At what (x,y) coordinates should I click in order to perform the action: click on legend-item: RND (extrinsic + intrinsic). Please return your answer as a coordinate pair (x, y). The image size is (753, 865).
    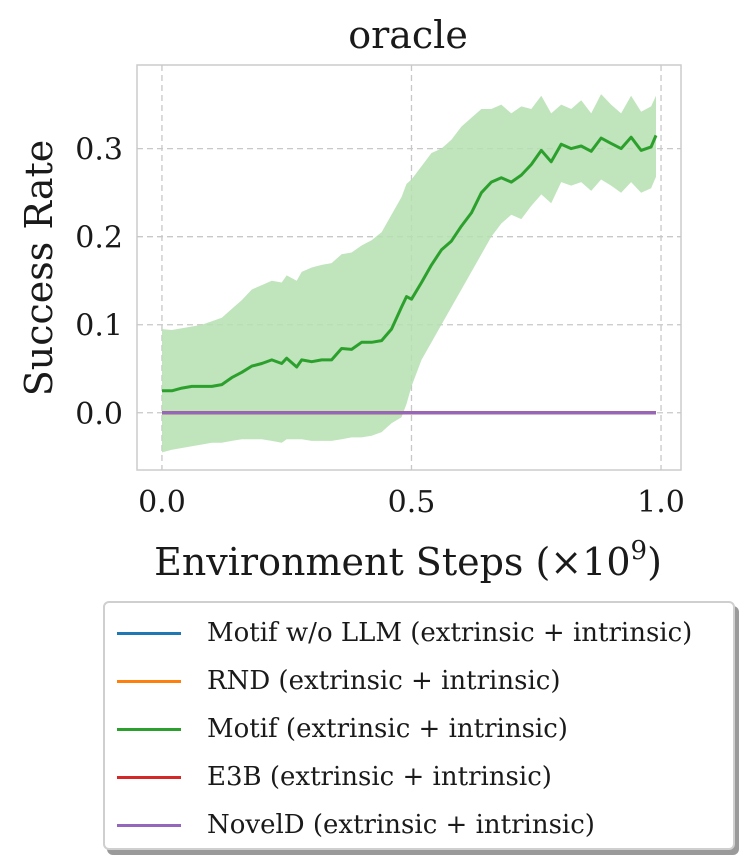
    Looking at the image, I should click on (419, 681).